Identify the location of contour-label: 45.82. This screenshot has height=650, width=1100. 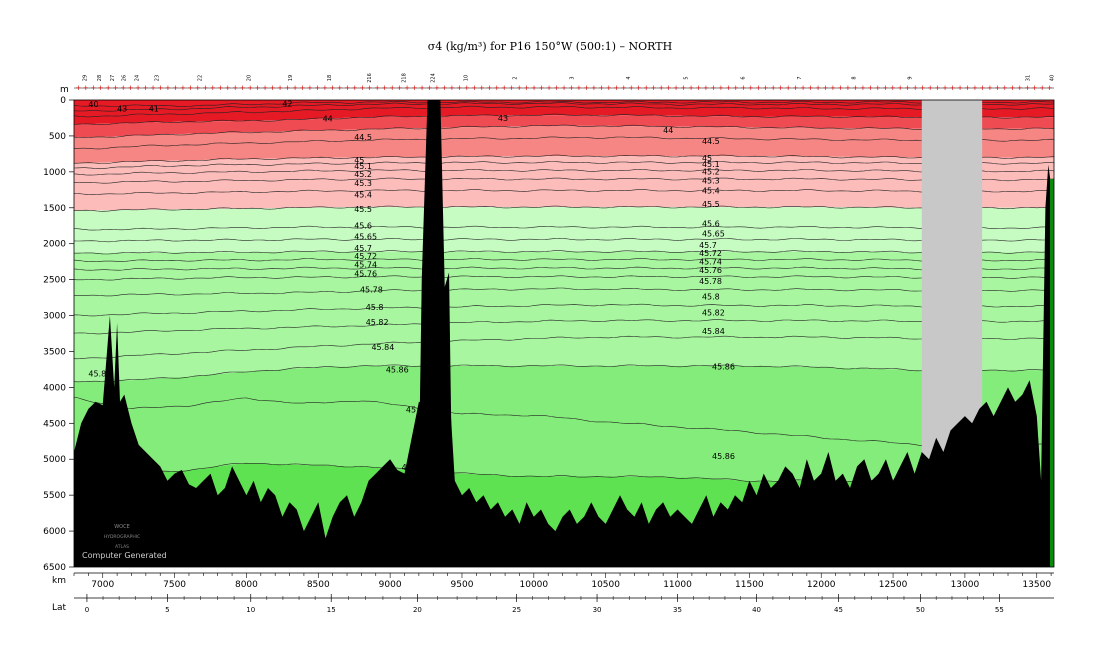
(377, 322).